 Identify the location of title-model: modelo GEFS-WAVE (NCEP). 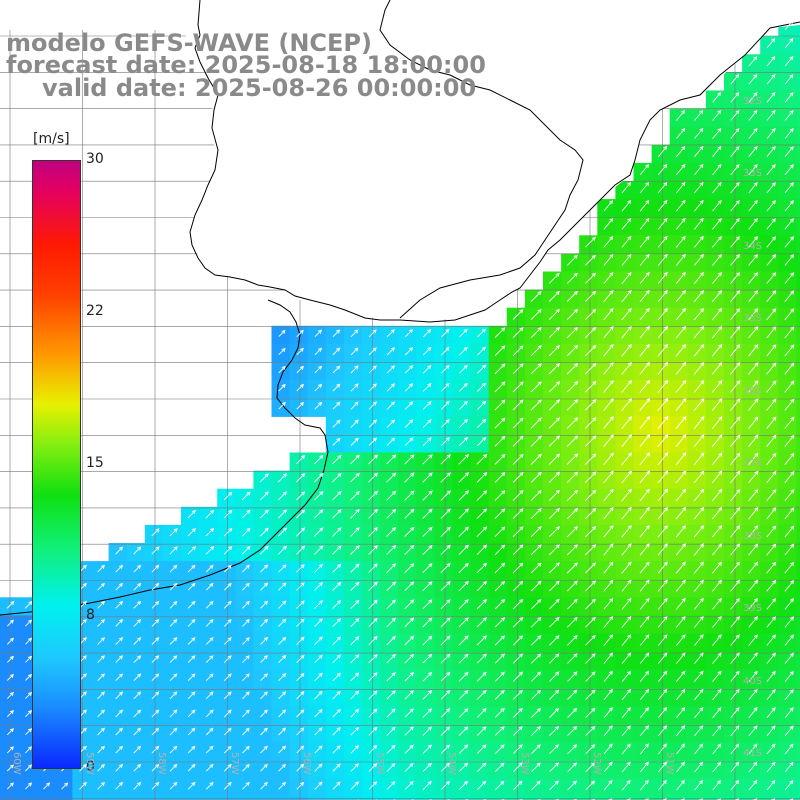
(189, 43).